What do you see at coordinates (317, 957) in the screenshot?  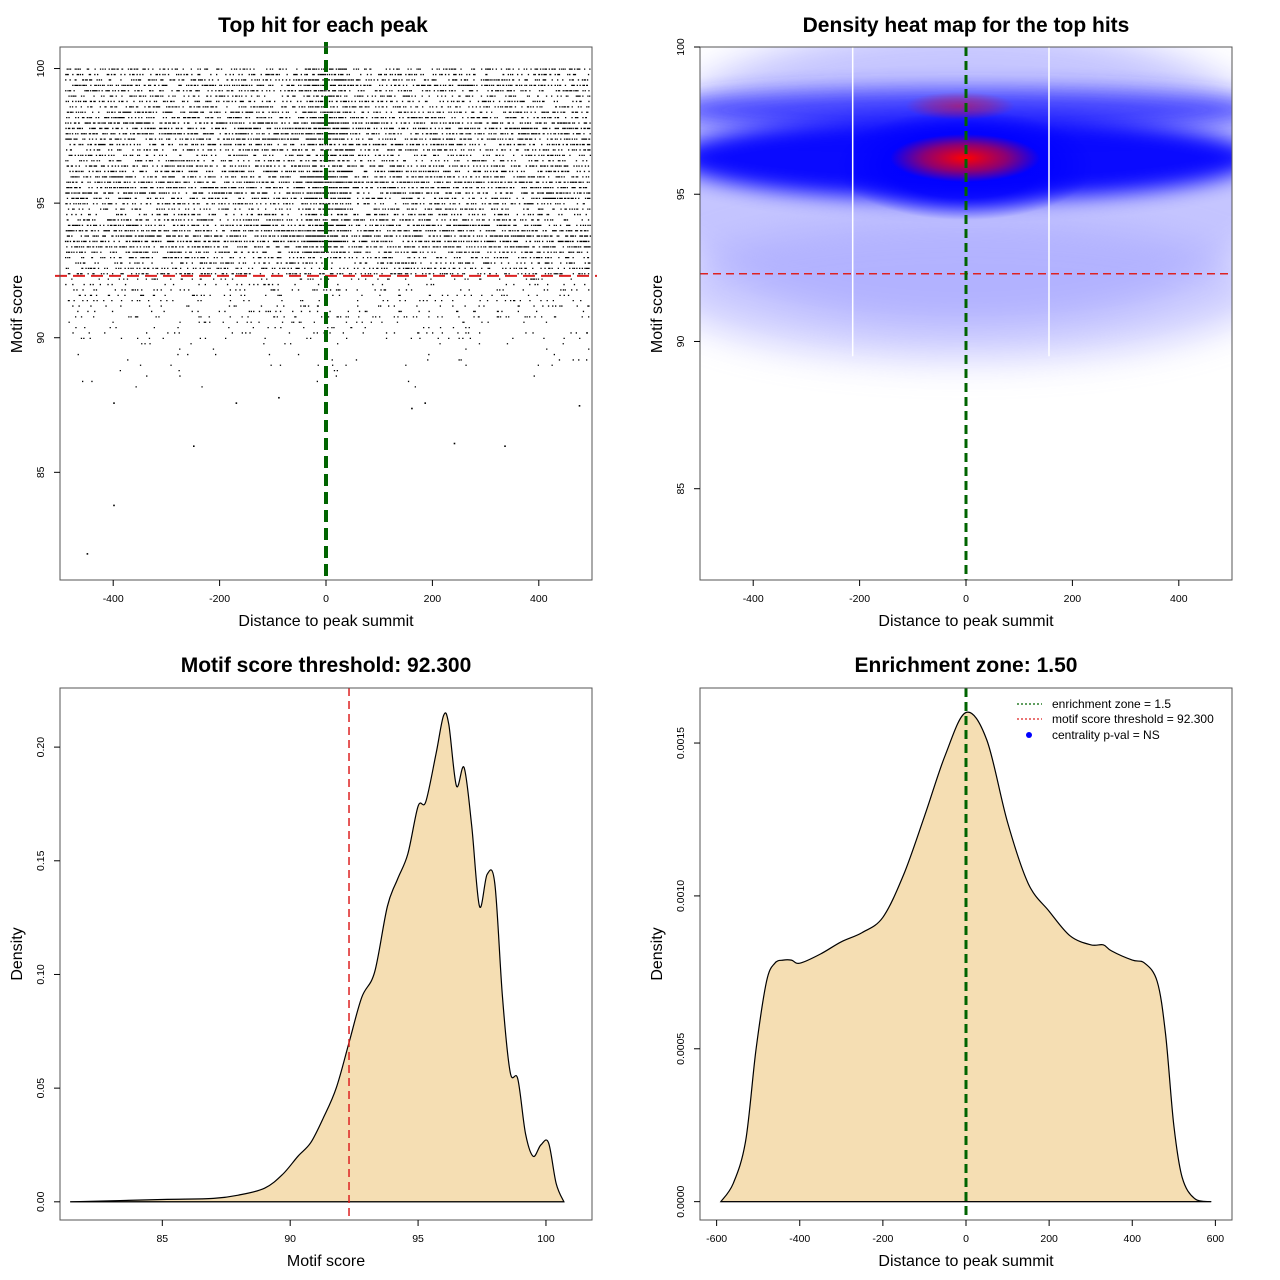 I see `score-density-curve` at bounding box center [317, 957].